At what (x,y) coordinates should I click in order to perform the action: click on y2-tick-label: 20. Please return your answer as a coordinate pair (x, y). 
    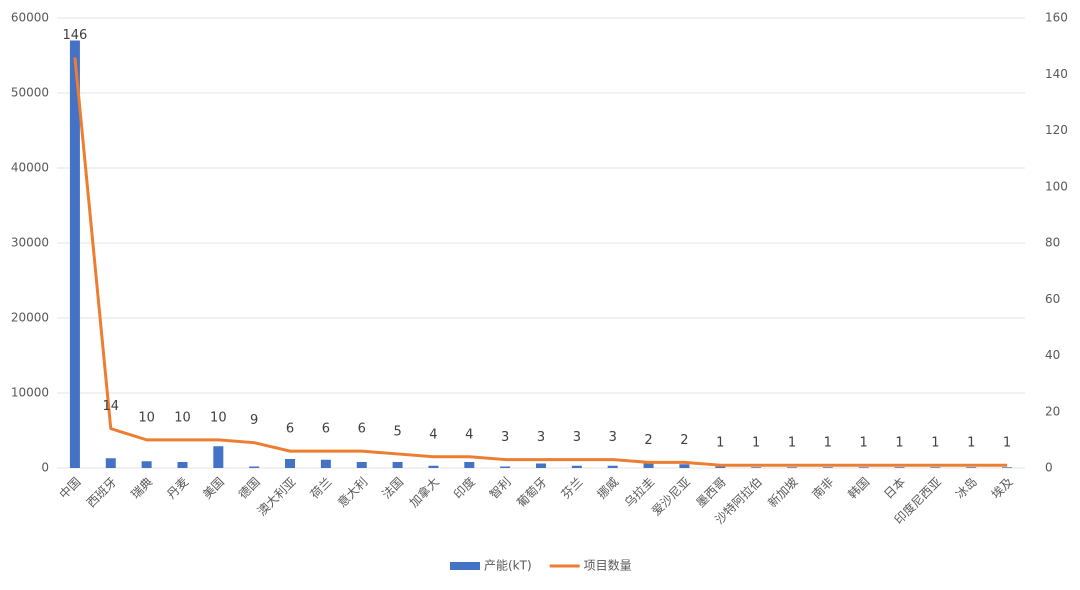
    Looking at the image, I should click on (1052, 411).